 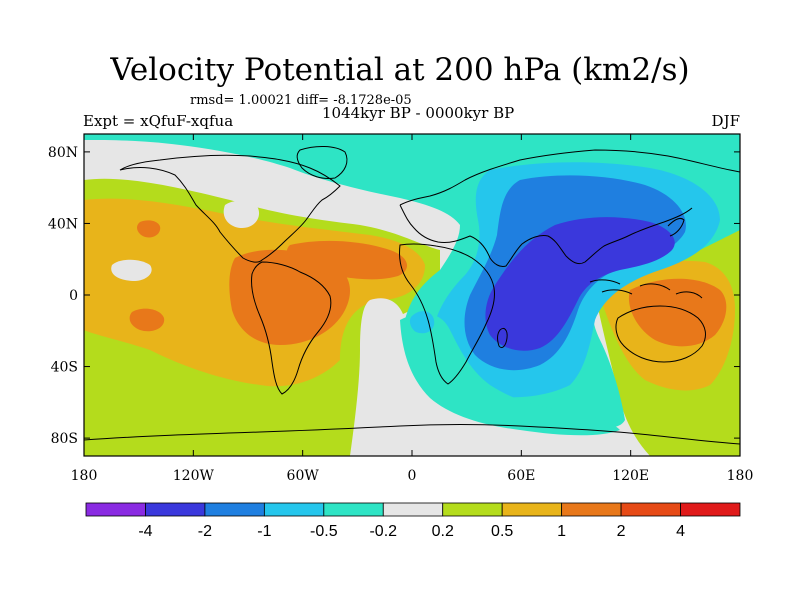 What do you see at coordinates (646, 289) in the screenshot?
I see `coast-maritime-continent` at bounding box center [646, 289].